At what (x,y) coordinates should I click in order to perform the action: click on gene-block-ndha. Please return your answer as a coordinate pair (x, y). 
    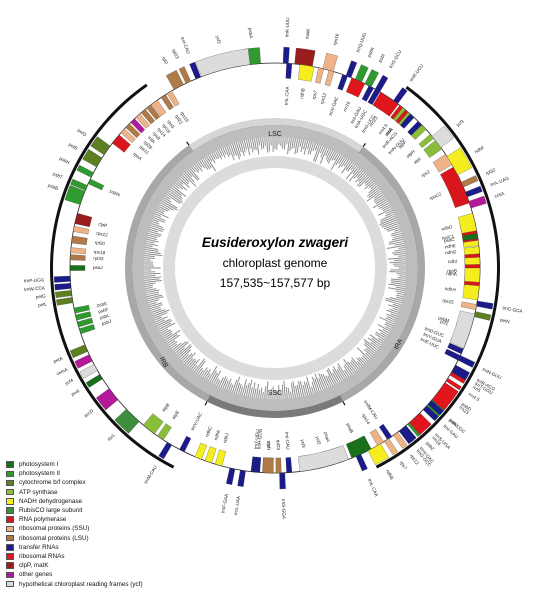
    Looking at the image, I should click on (472, 275).